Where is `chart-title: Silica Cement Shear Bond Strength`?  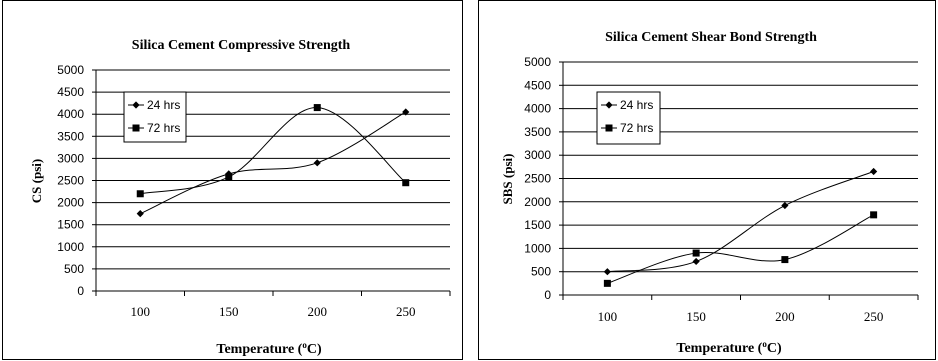
chart-title: Silica Cement Shear Bond Strength is located at coordinates (711, 37).